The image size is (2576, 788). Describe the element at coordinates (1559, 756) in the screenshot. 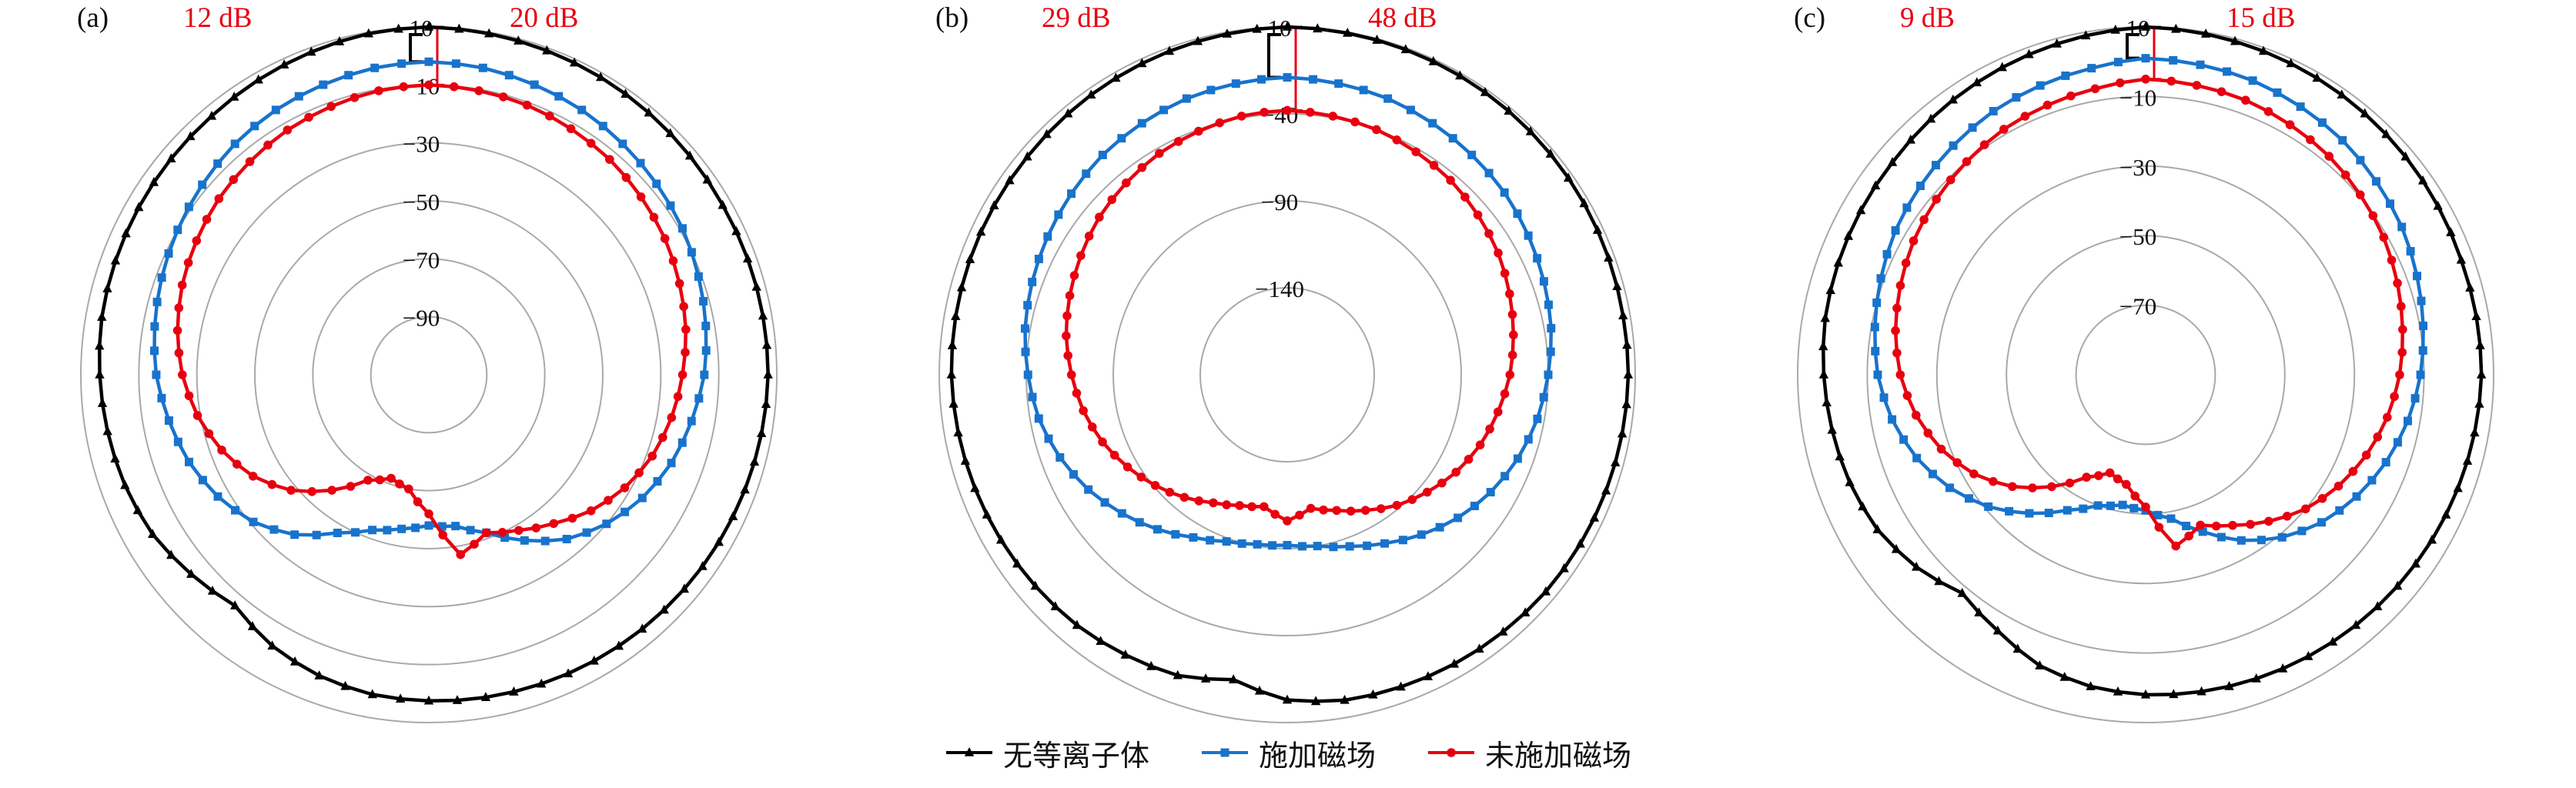

I see `legend-label: 未施加磁场` at that location.